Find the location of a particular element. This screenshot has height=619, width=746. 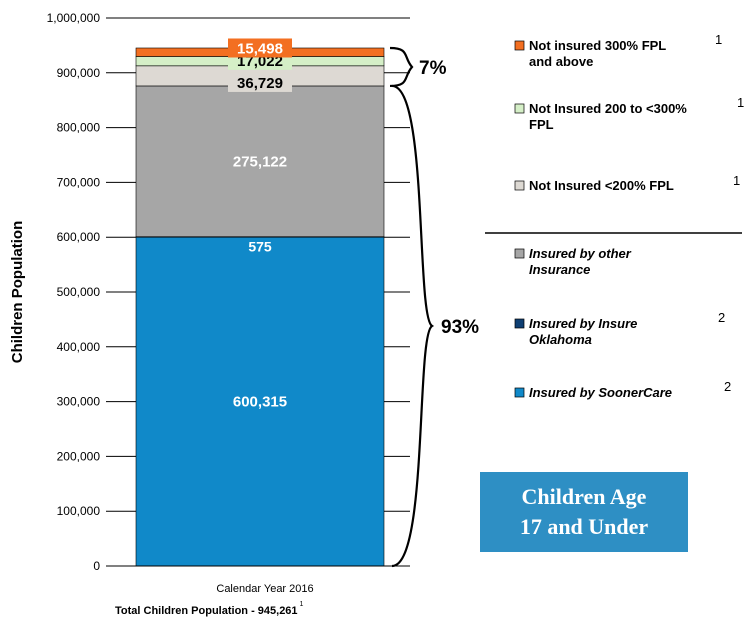

brace-label-not-insured: 7% is located at coordinates (433, 68).